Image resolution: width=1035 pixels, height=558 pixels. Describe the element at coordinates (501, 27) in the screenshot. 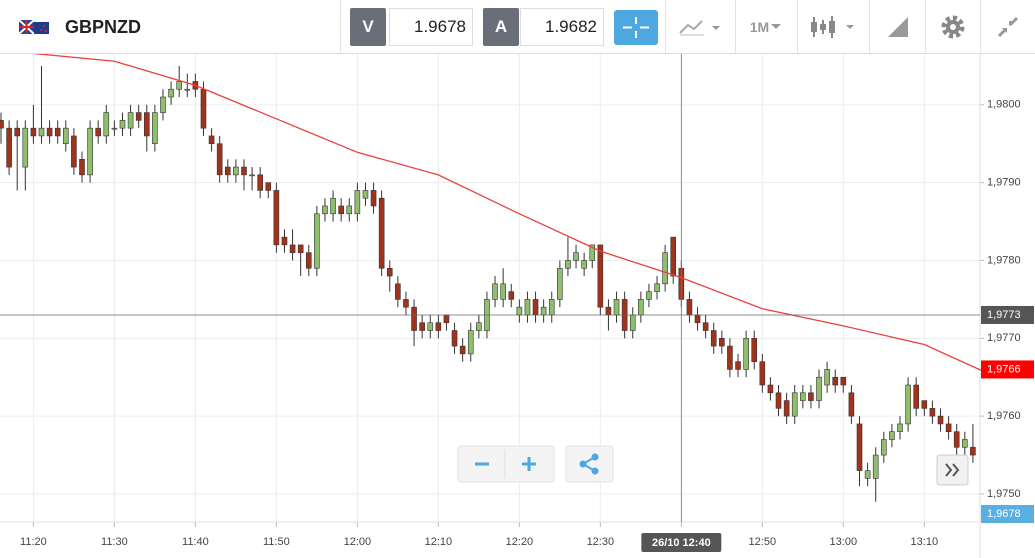

I see `ask-letter: A` at that location.